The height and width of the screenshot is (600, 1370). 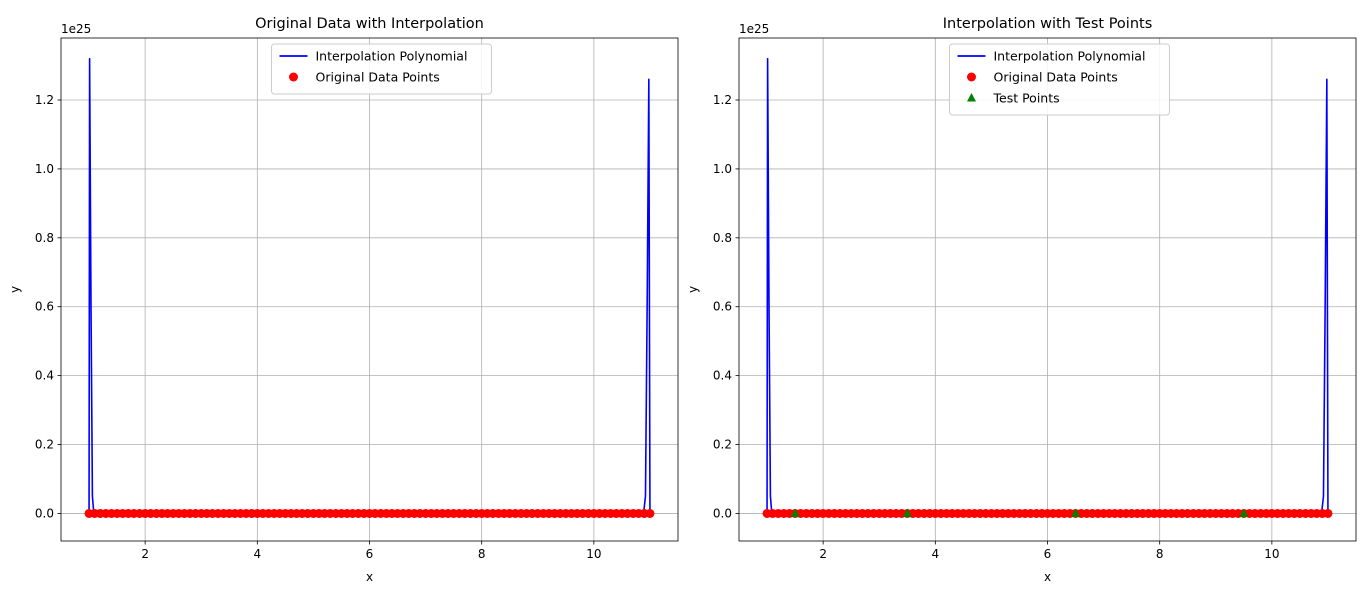 What do you see at coordinates (1048, 24) in the screenshot?
I see `chart-title: Interpolation with Test Points` at bounding box center [1048, 24].